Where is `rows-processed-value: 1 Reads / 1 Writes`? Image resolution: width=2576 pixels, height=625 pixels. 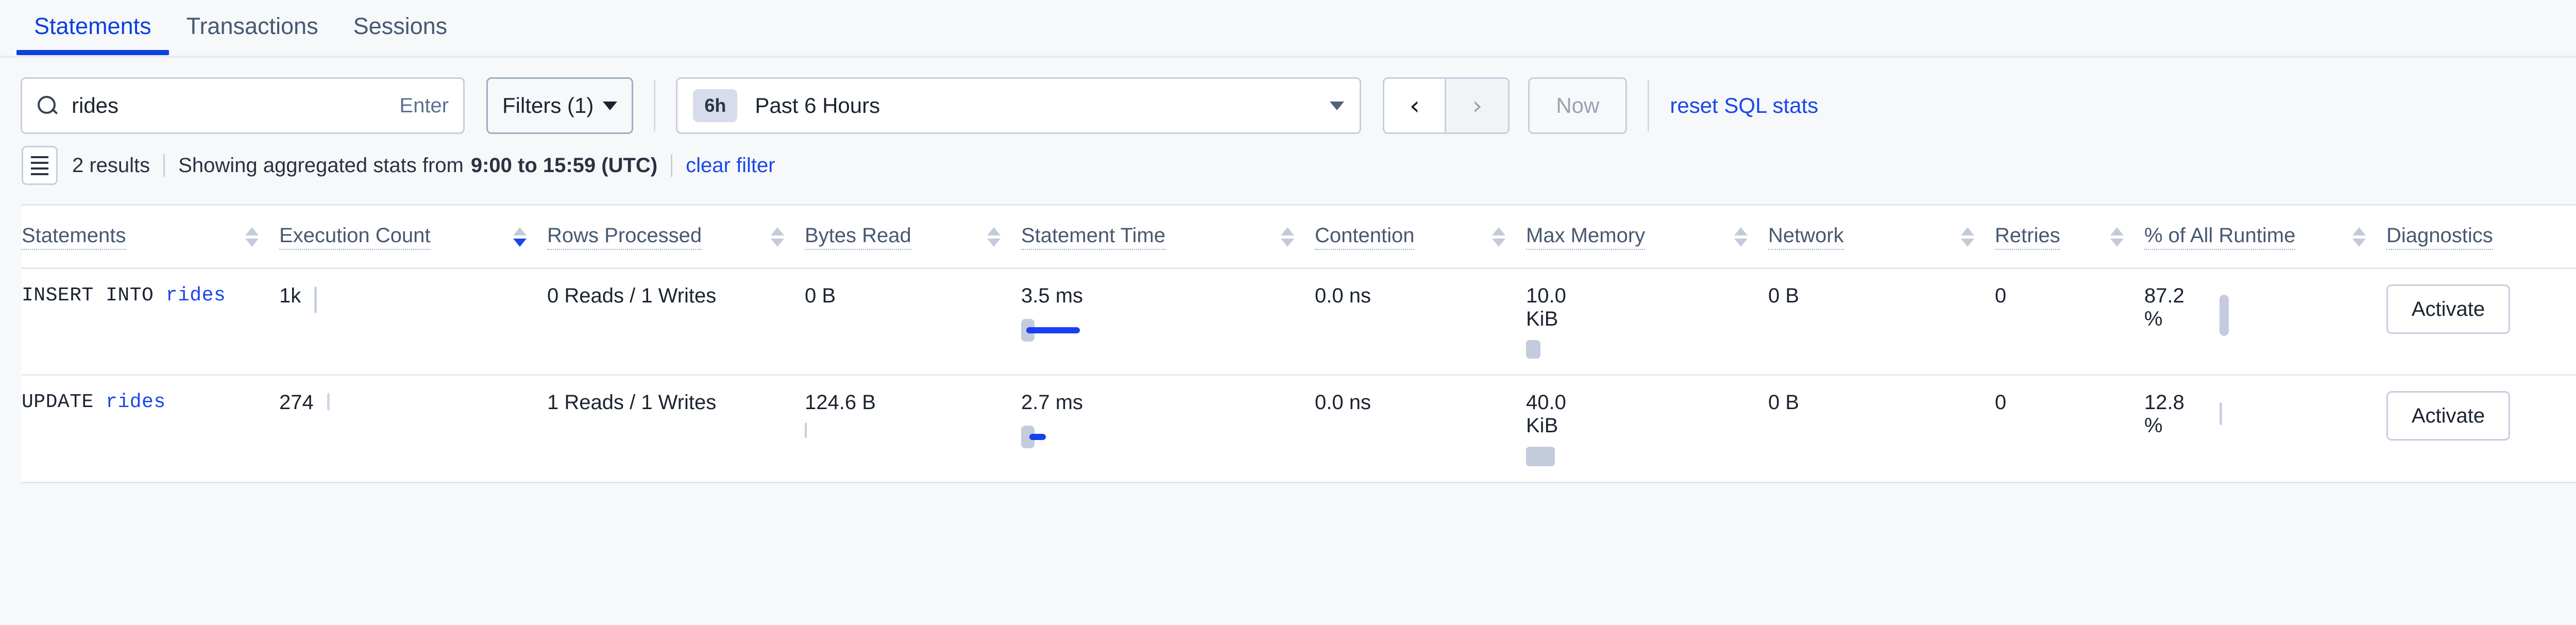 rows-processed-value: 1 Reads / 1 Writes is located at coordinates (632, 402).